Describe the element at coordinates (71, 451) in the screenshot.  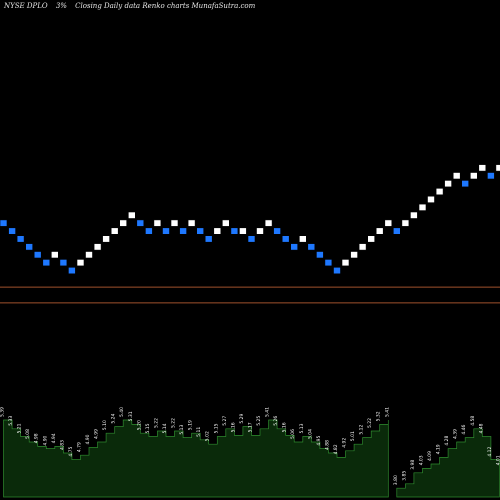
I see `close-value-label: 4.75` at that location.